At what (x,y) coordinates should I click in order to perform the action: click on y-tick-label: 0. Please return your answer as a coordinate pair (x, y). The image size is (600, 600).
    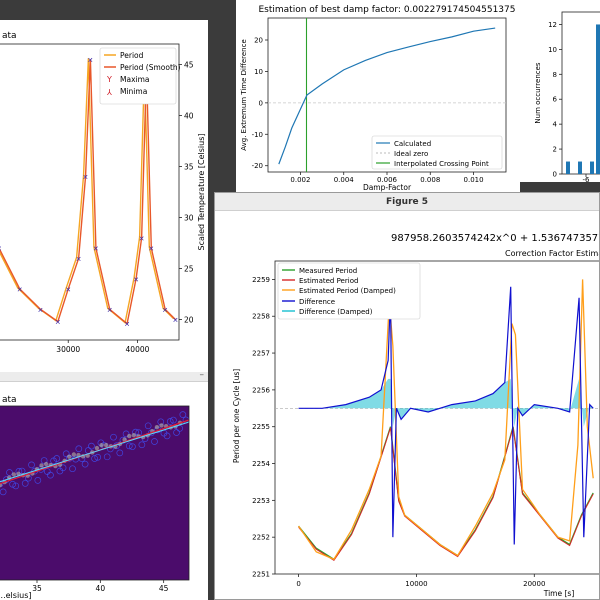
    Looking at the image, I should click on (555, 175).